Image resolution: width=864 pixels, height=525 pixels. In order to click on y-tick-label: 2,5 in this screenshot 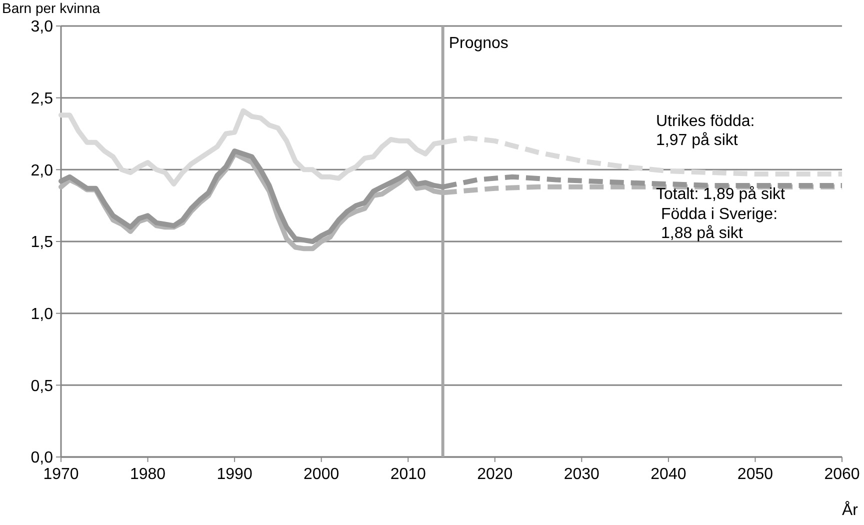, I will do `click(42, 99)`.